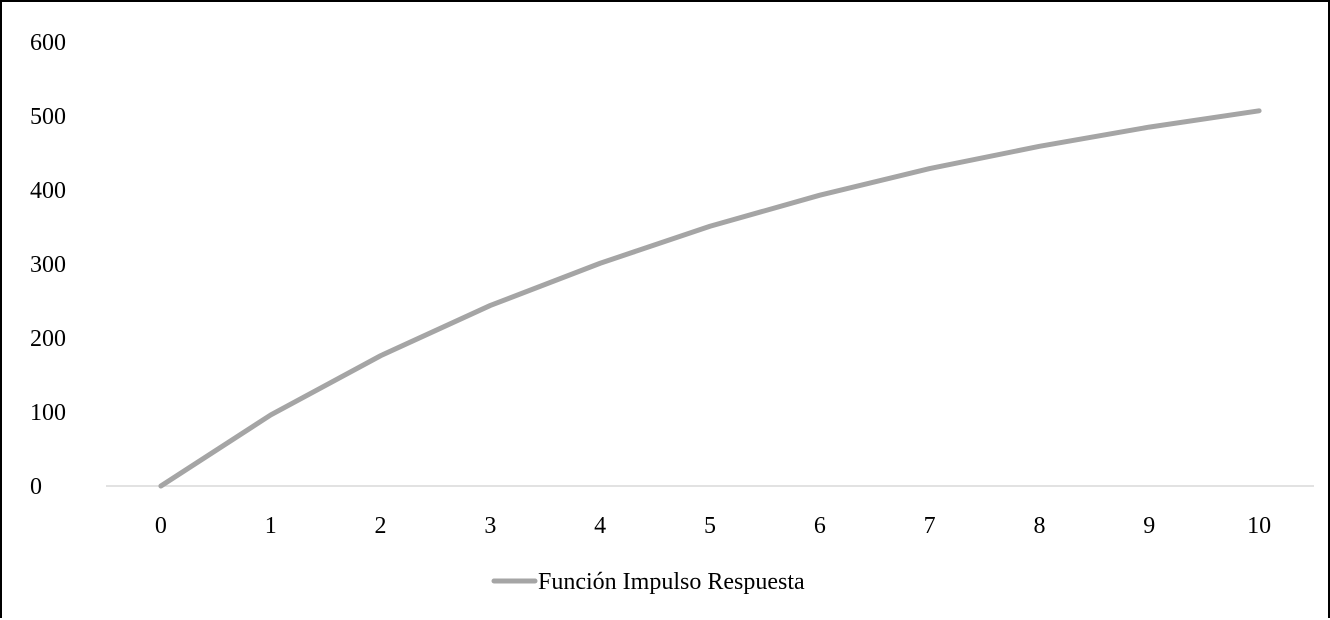  I want to click on x-tick-label: 8, so click(1039, 526).